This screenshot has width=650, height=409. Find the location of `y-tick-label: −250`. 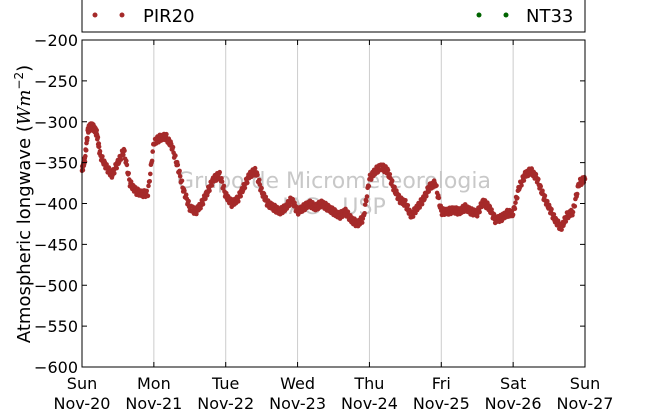

y-tick-label: −250 is located at coordinates (56, 81).